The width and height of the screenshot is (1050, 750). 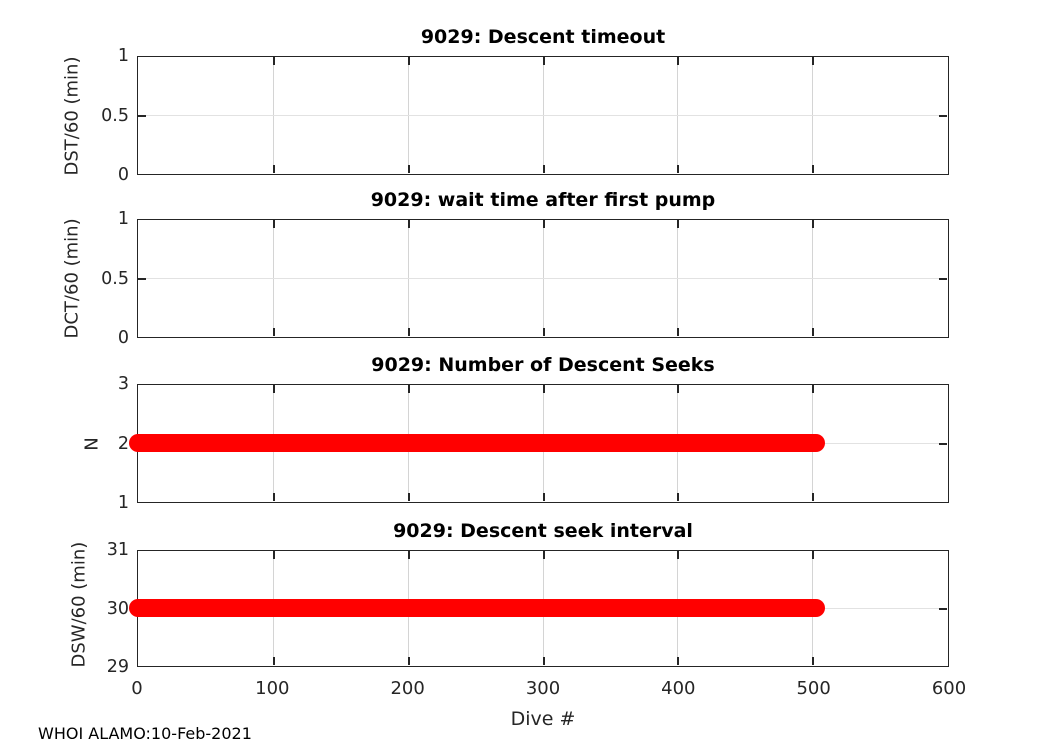 What do you see at coordinates (145, 733) in the screenshot?
I see `footer-annotation: WHOI ALAMO:10-Feb-2021` at bounding box center [145, 733].